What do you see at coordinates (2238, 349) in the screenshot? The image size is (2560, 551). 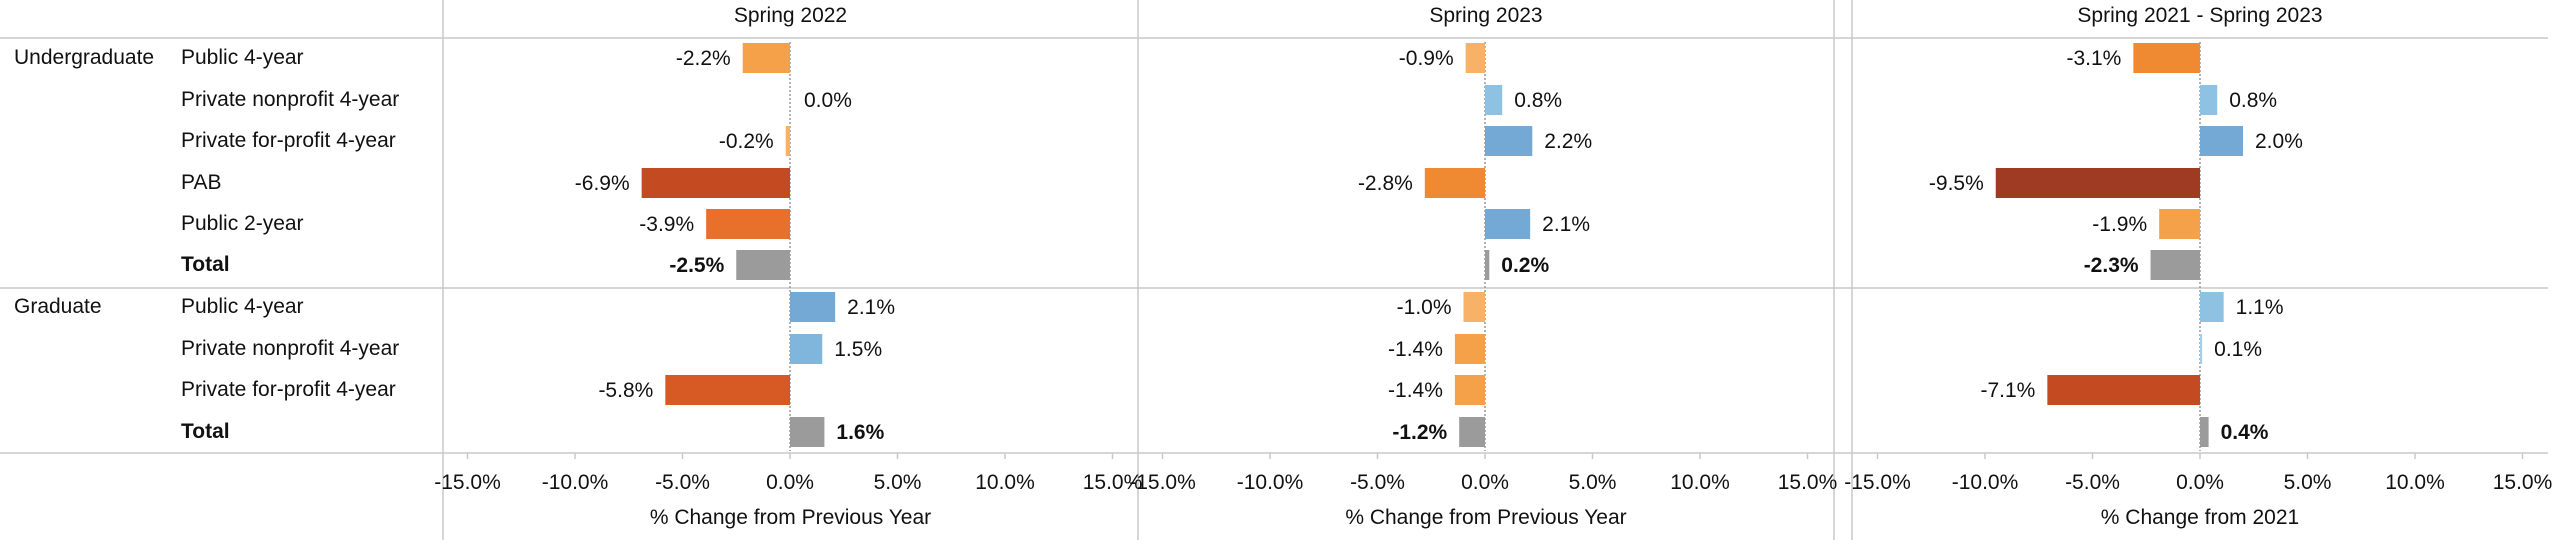 I see `data-label: 0.1%` at bounding box center [2238, 349].